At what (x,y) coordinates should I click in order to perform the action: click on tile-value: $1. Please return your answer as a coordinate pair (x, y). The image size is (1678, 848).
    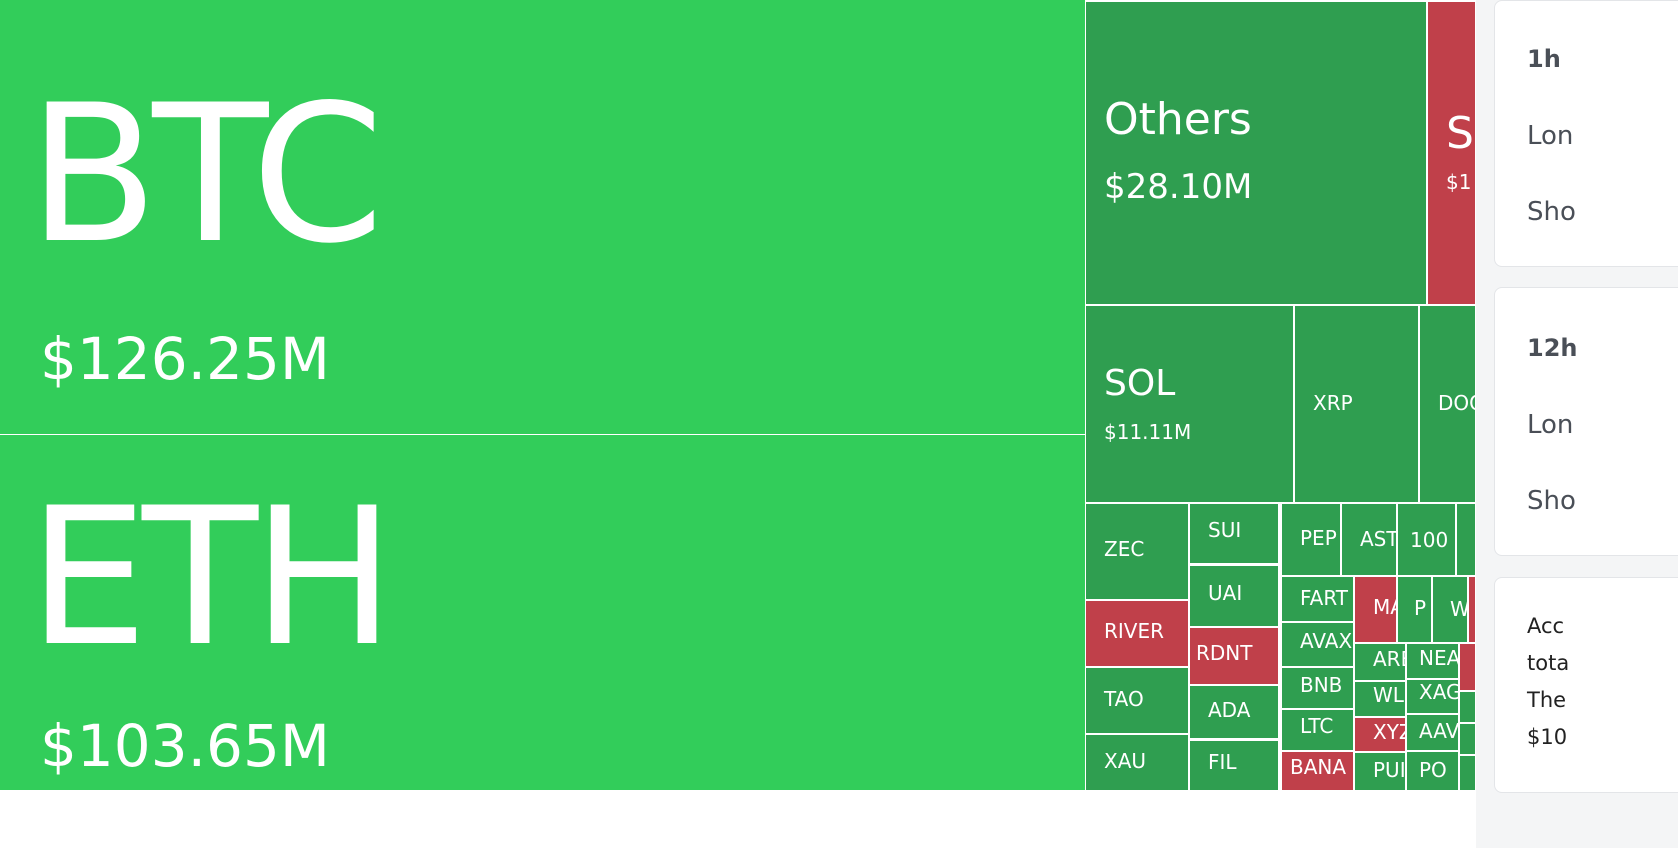
    Looking at the image, I should click on (1459, 182).